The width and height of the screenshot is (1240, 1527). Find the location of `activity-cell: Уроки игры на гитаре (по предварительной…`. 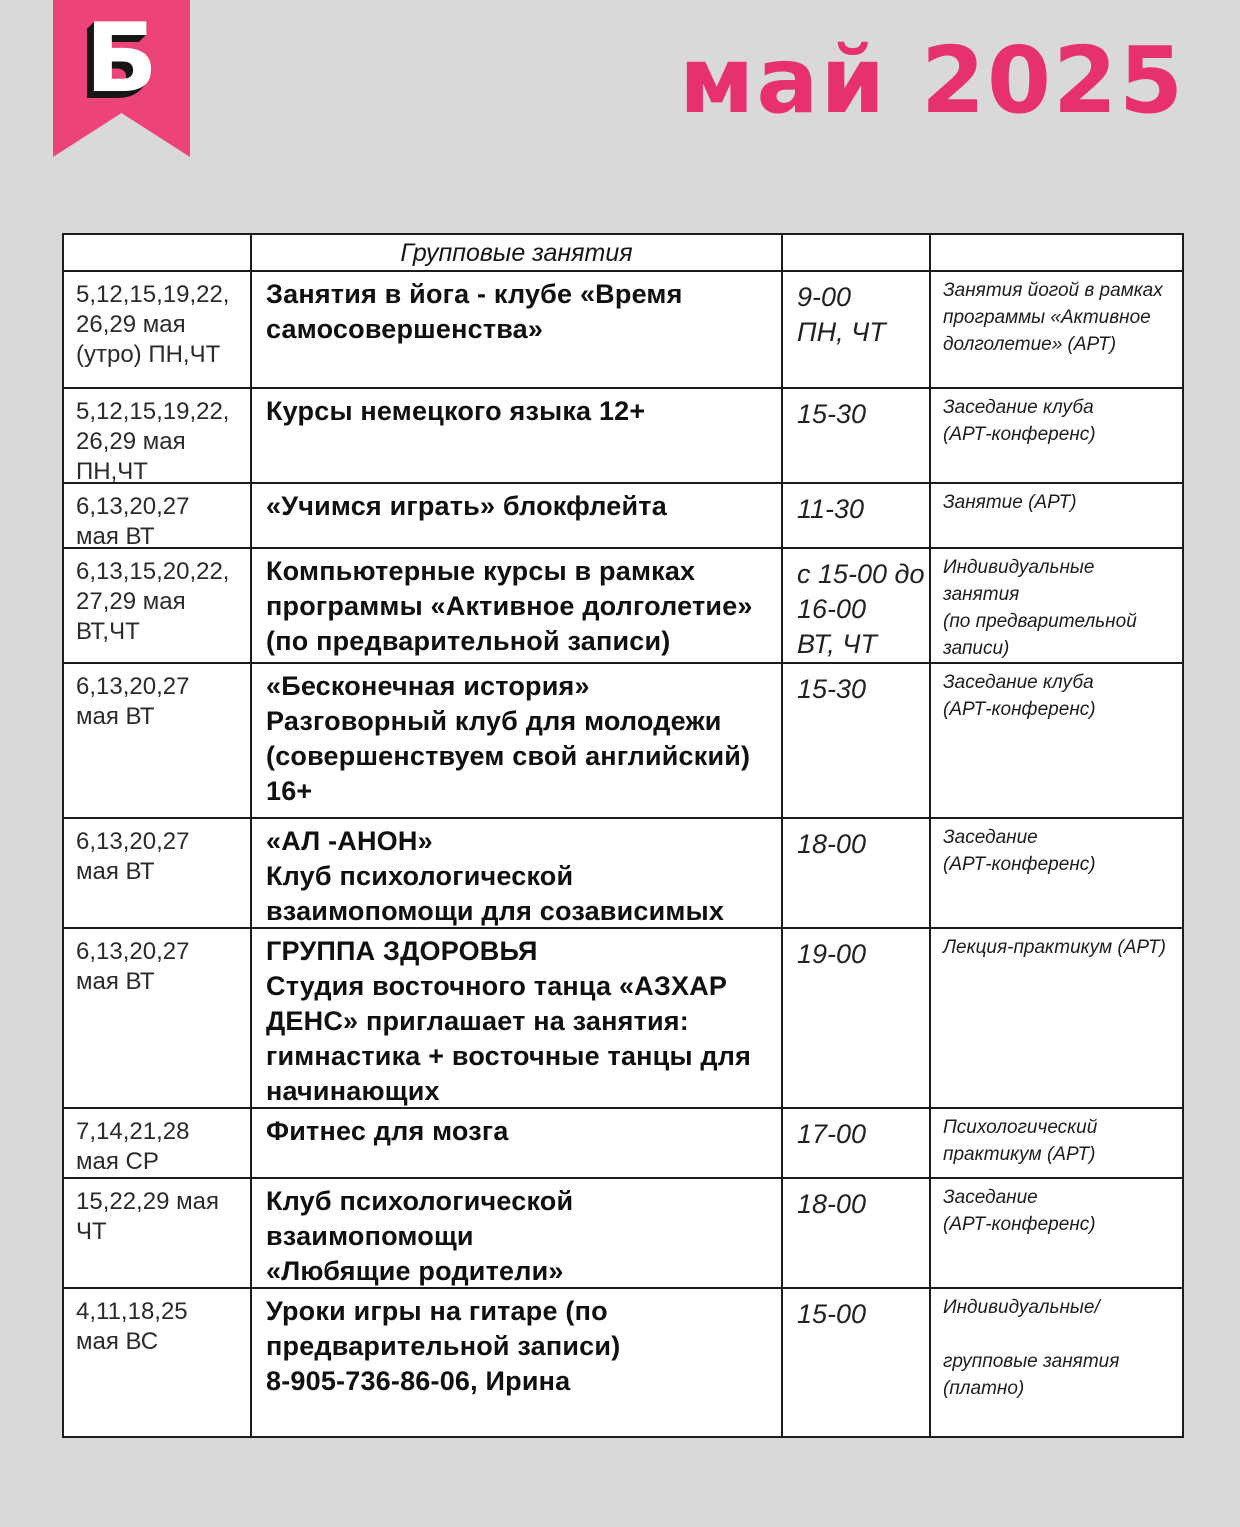

activity-cell: Уроки игры на гитаре (по предварительной… is located at coordinates (517, 1362).